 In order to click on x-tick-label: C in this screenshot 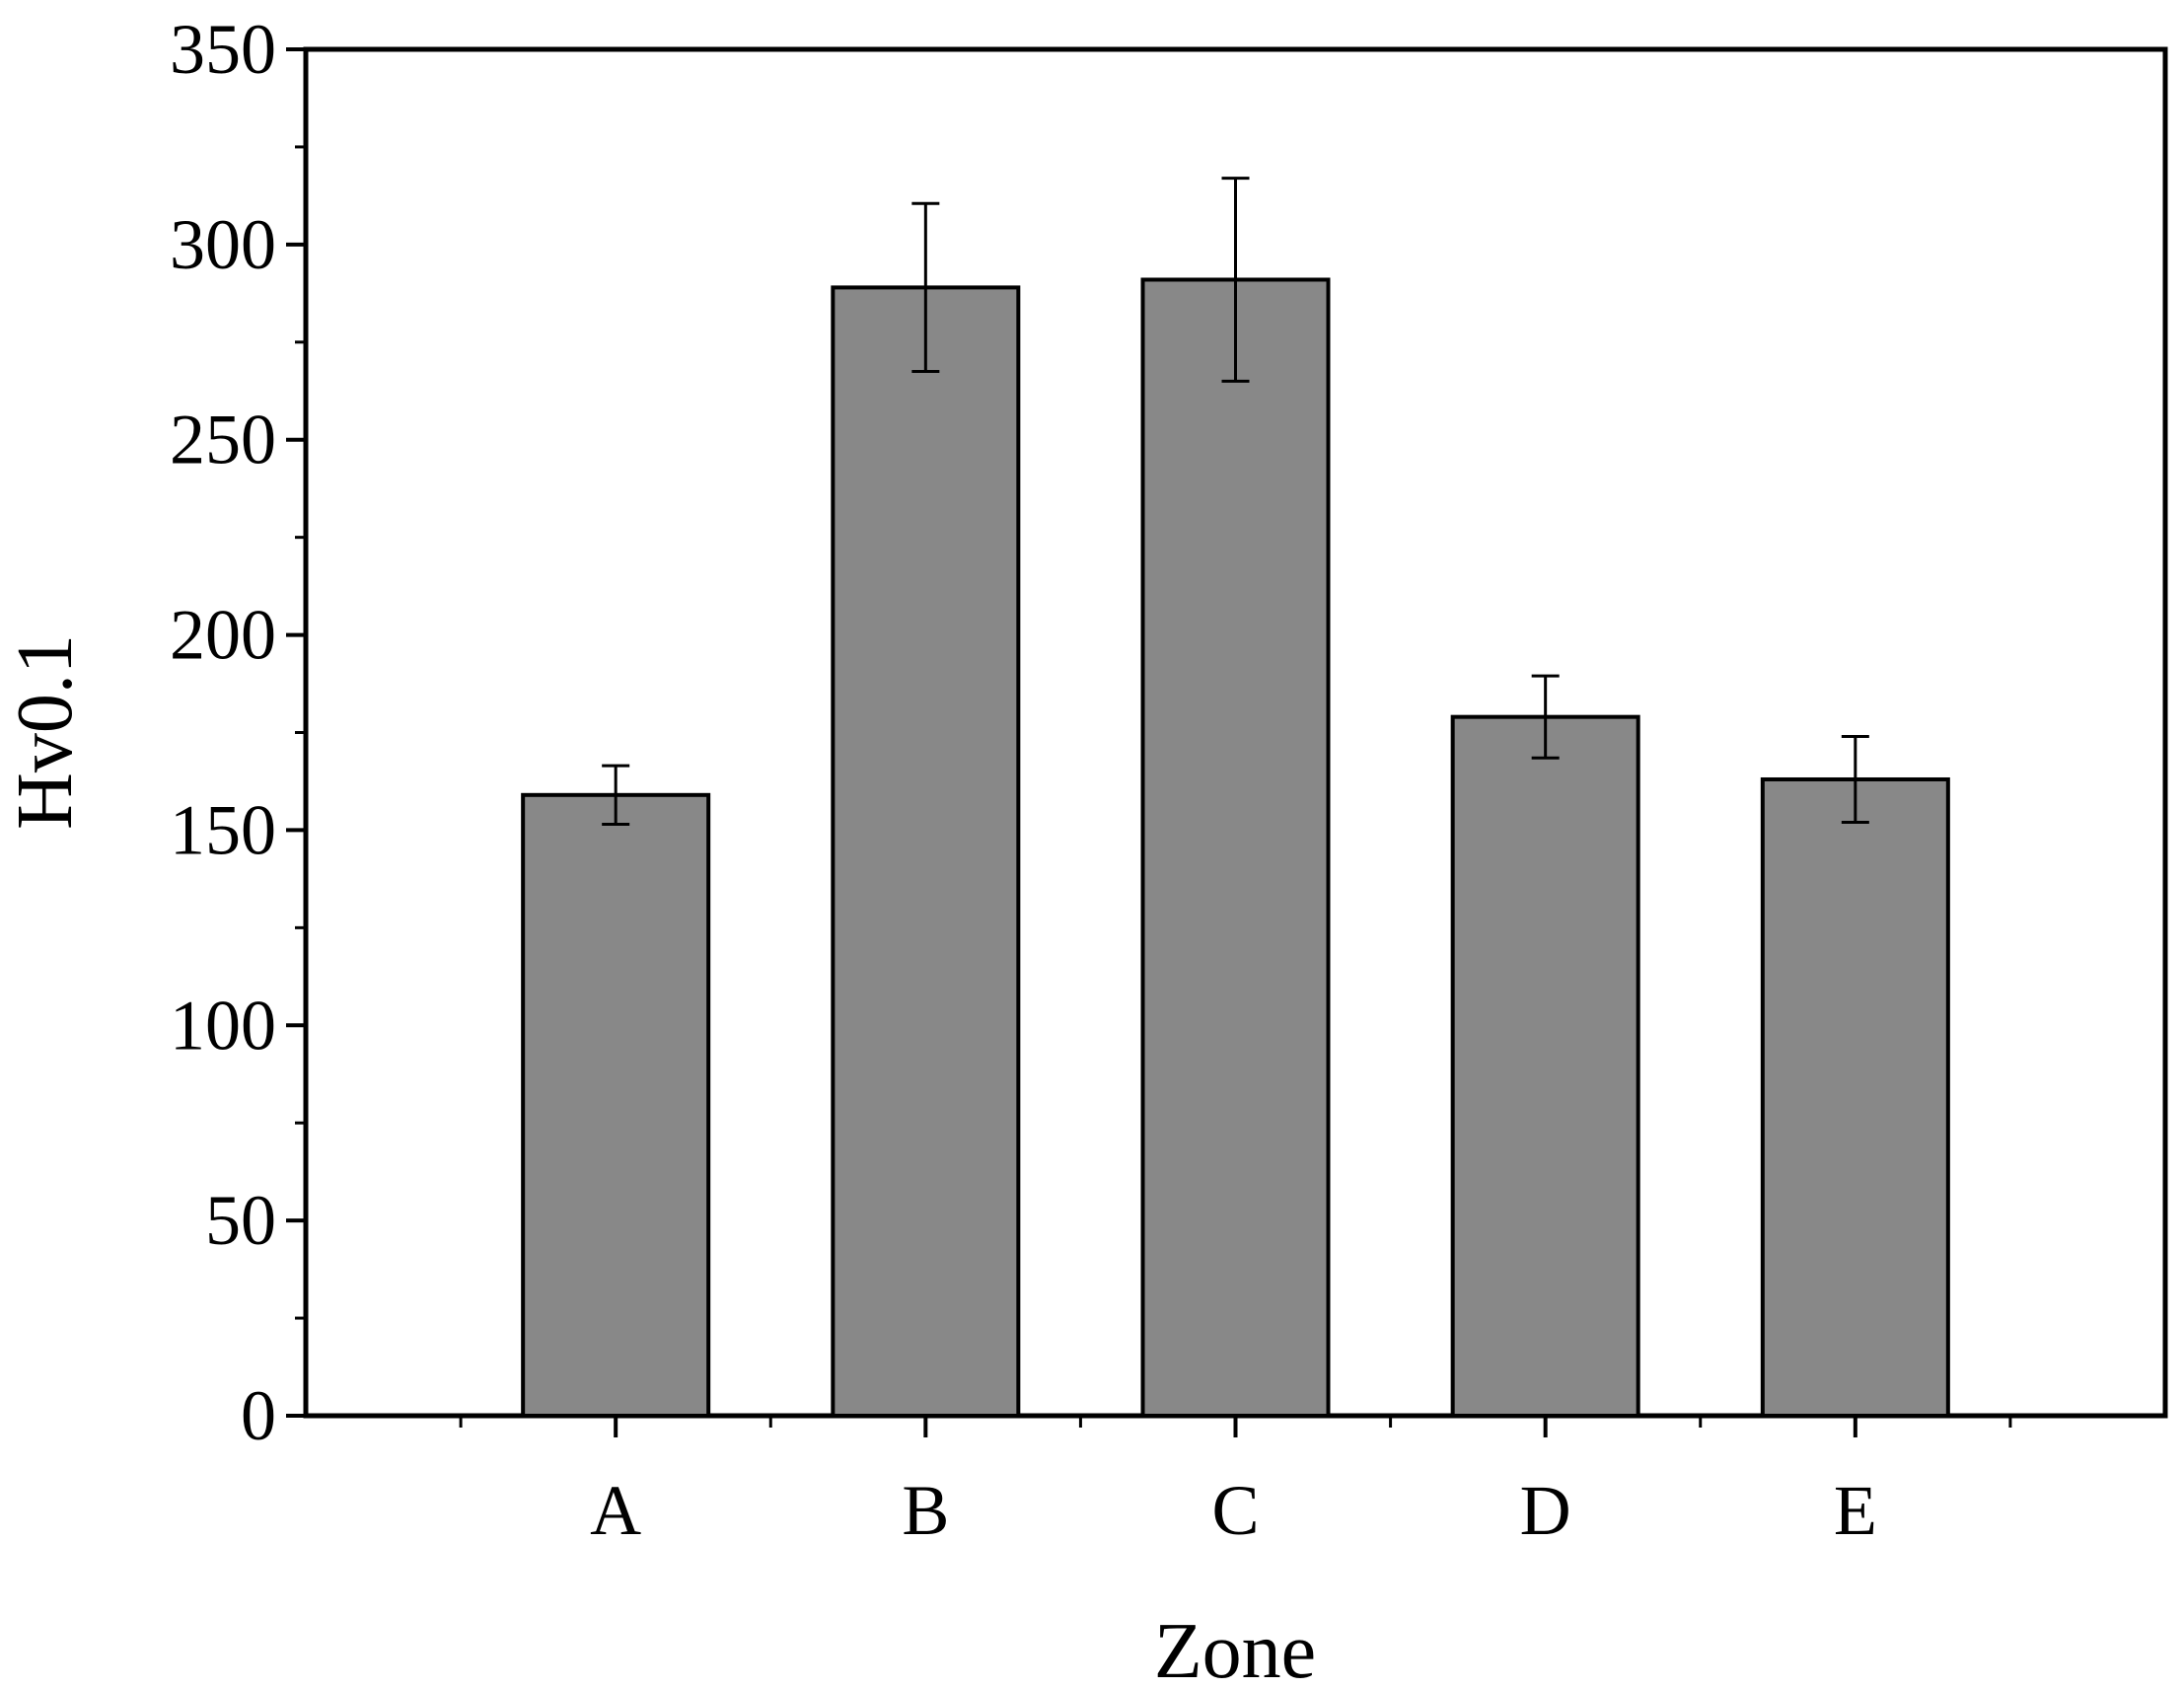, I will do `click(1235, 1511)`.